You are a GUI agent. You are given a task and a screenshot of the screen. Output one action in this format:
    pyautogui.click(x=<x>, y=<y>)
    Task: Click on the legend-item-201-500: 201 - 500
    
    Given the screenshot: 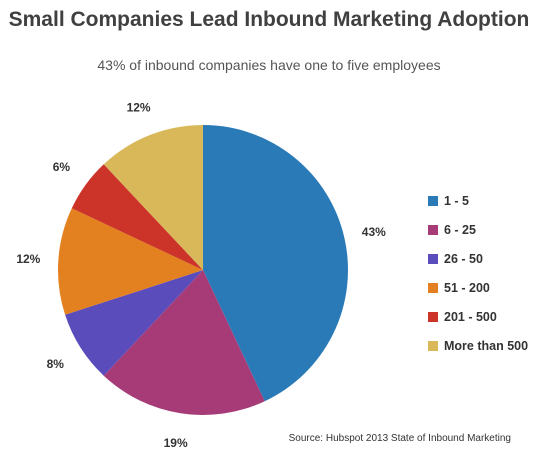 What is the action you would take?
    pyautogui.click(x=478, y=316)
    